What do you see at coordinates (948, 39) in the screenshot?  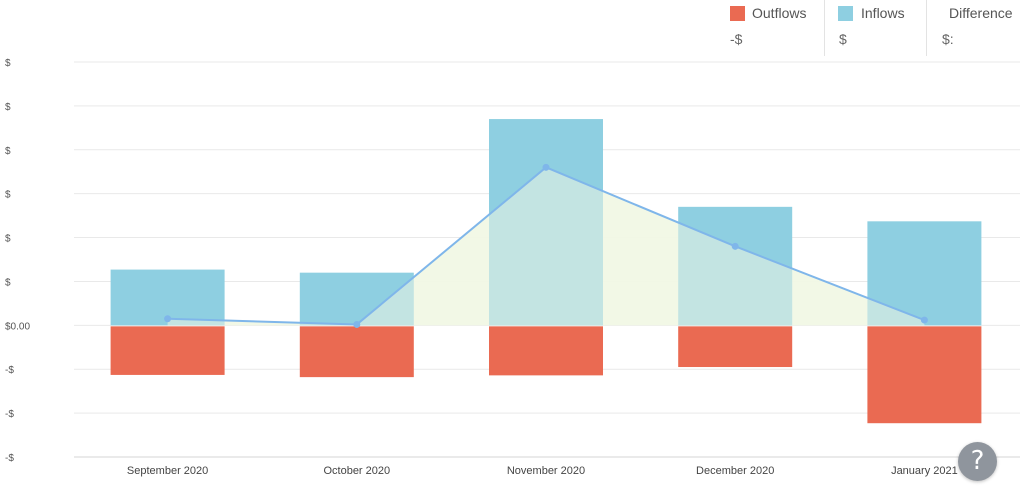 I see `legend-difference-value: $:` at bounding box center [948, 39].